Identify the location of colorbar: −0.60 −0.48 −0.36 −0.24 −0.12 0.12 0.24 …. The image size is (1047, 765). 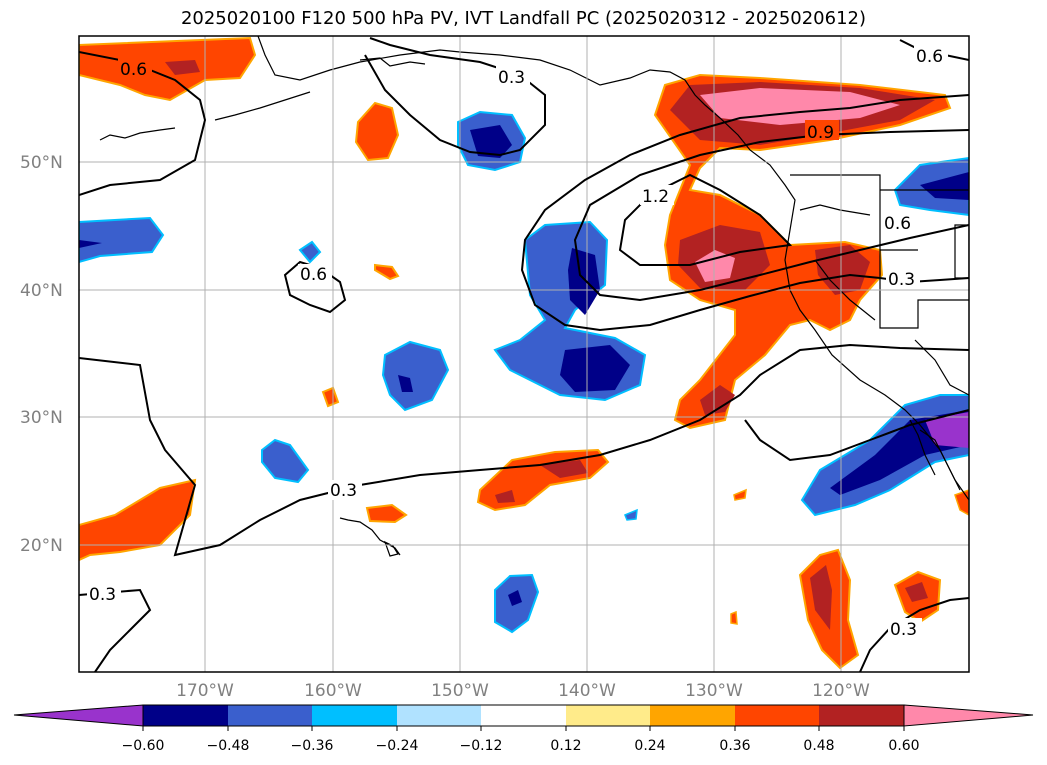
(523, 729).